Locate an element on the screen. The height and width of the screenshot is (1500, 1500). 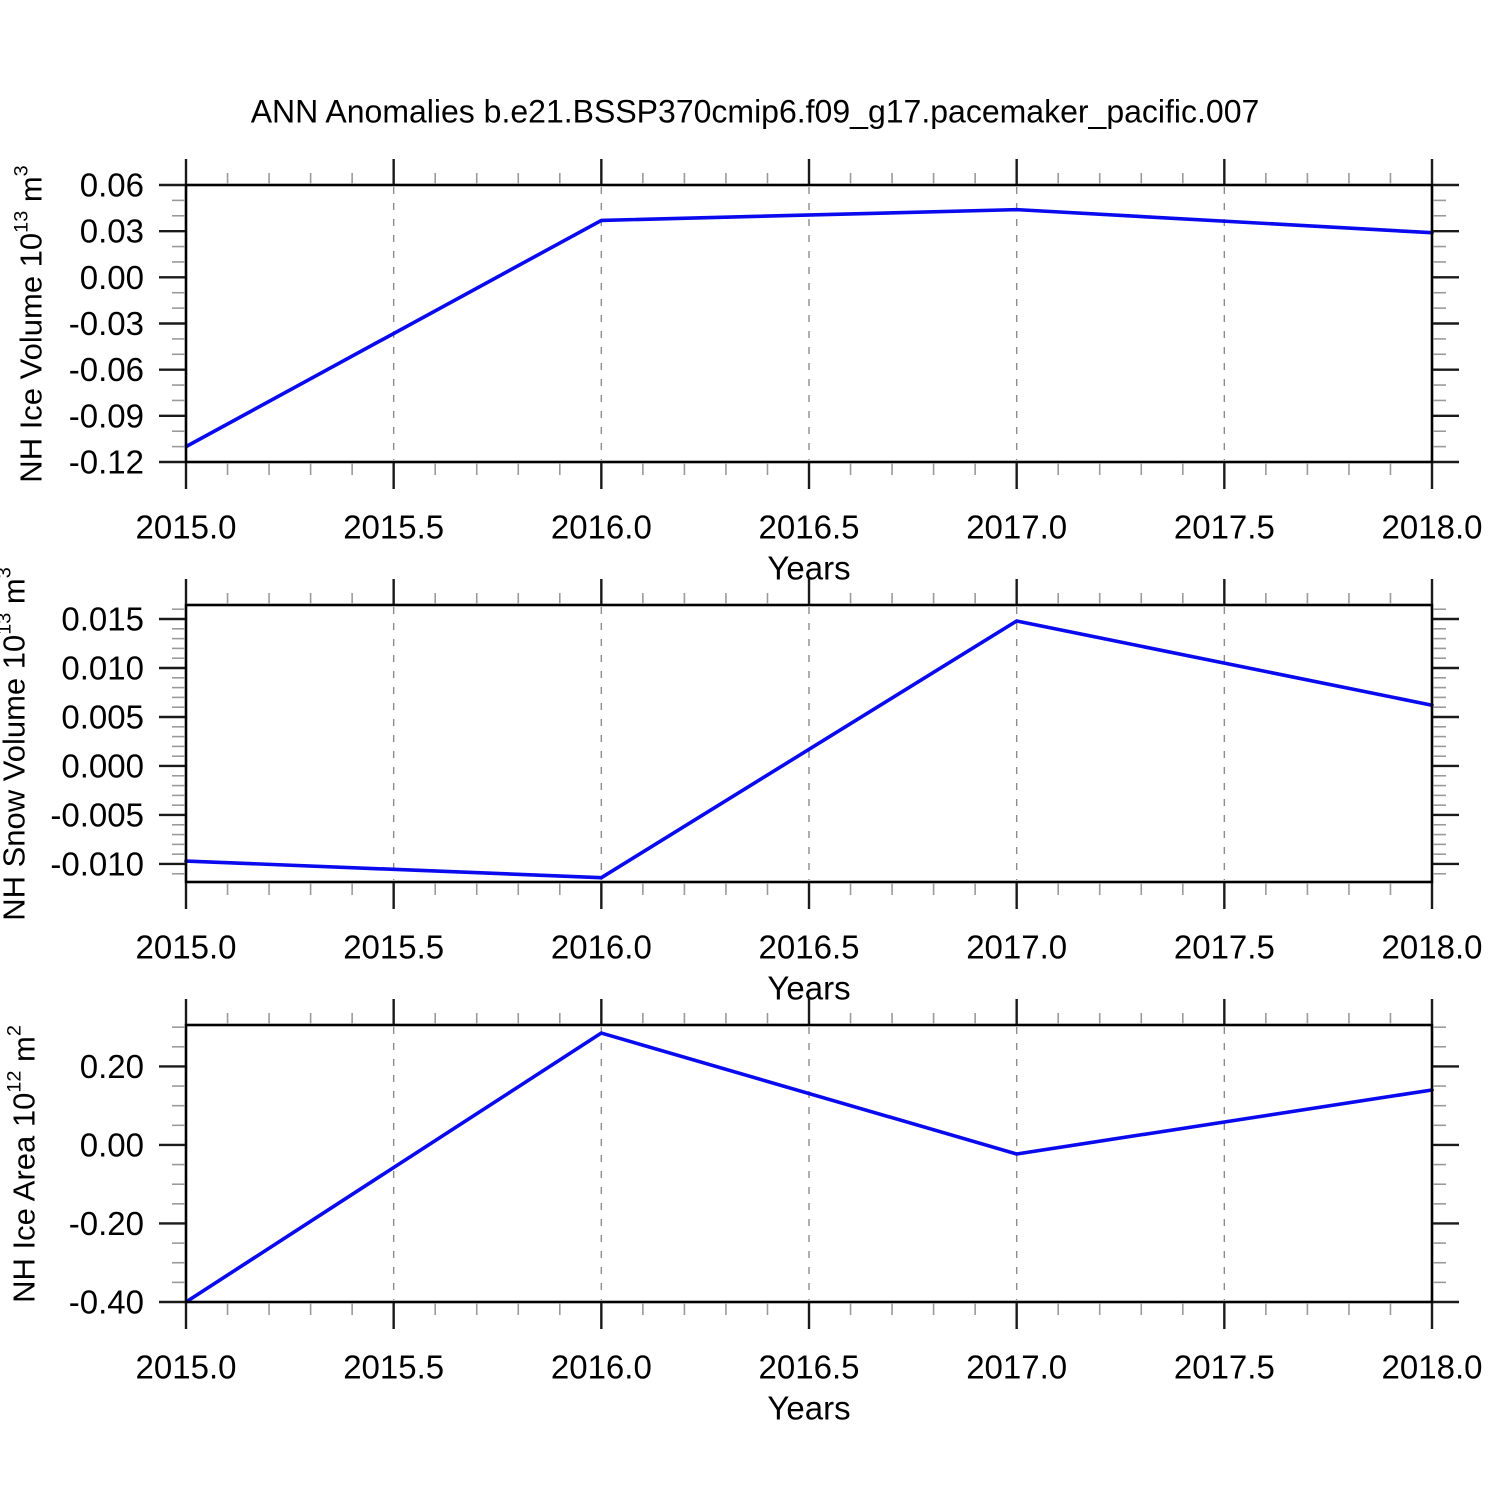
y-tick-label: -0.06 is located at coordinates (106, 369).